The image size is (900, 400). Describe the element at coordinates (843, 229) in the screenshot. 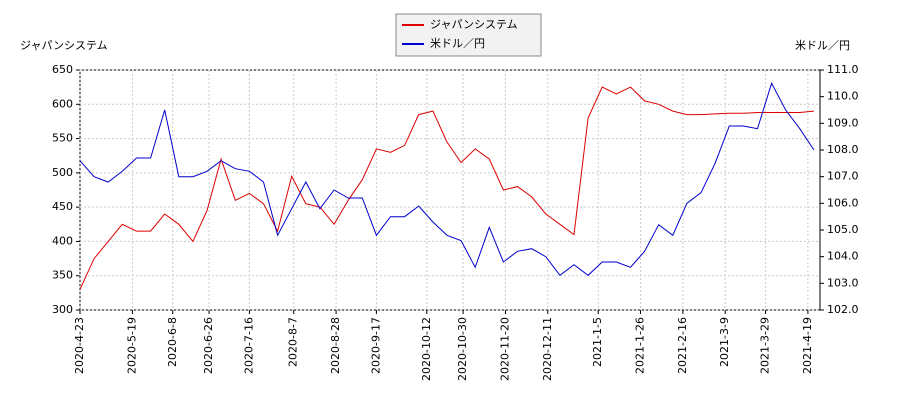

I see `y2-tick-label: 105.0` at that location.